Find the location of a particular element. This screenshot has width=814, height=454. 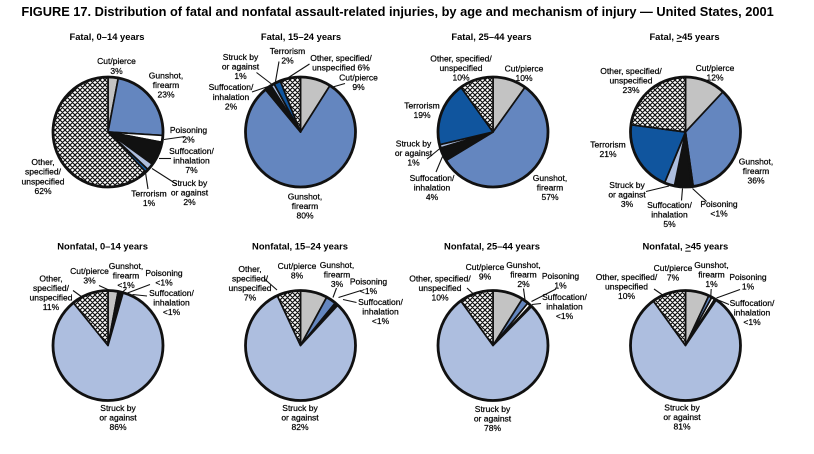

svg-text:Other, specified/unspecified 6: Other, specified/unspecified 6% is located at coordinates (341, 63).